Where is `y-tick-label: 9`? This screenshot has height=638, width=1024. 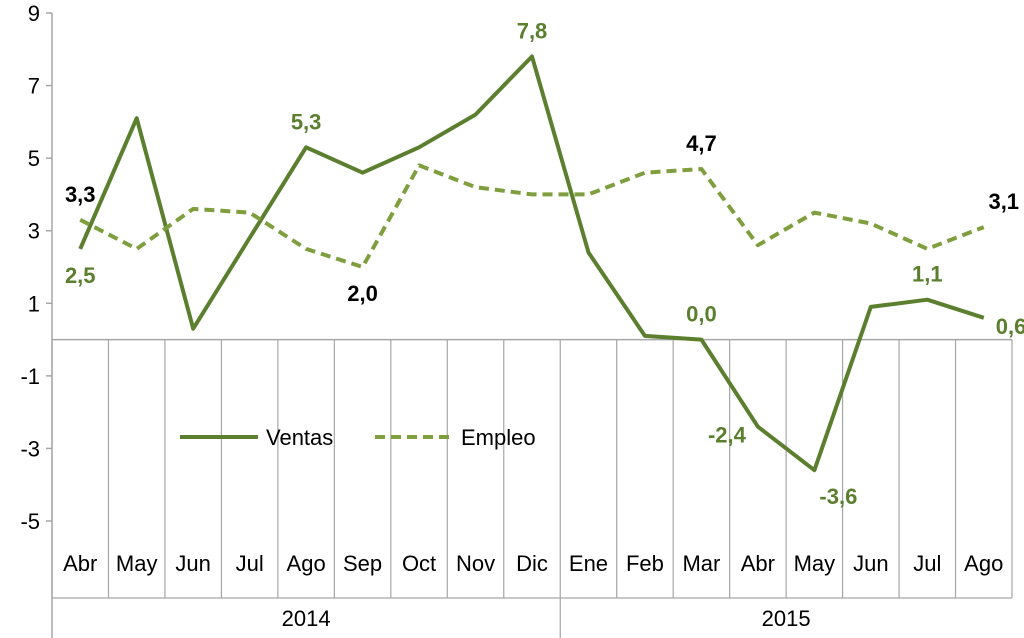
y-tick-label: 9 is located at coordinates (34, 13).